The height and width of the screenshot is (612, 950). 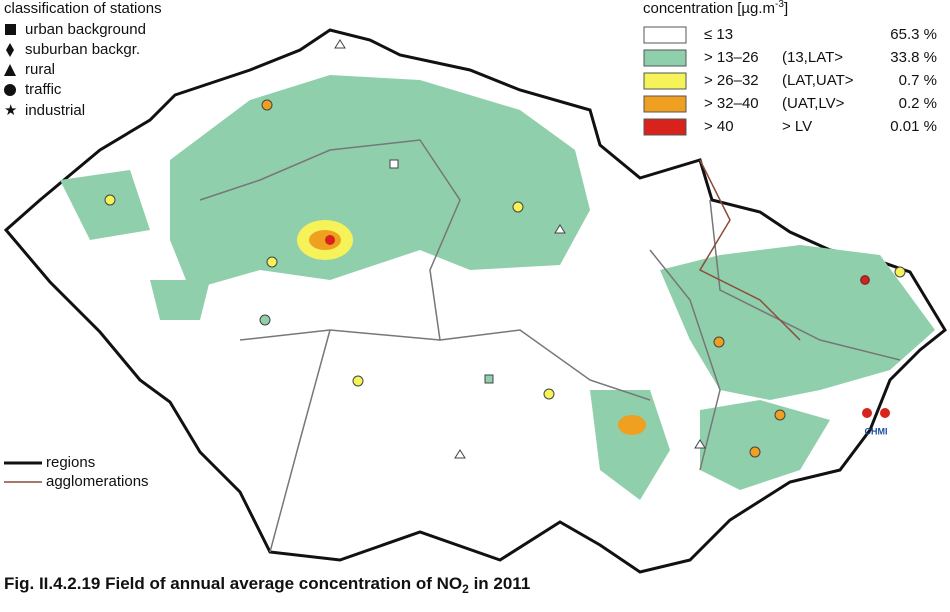 What do you see at coordinates (731, 80) in the screenshot?
I see `range: > 26–32` at bounding box center [731, 80].